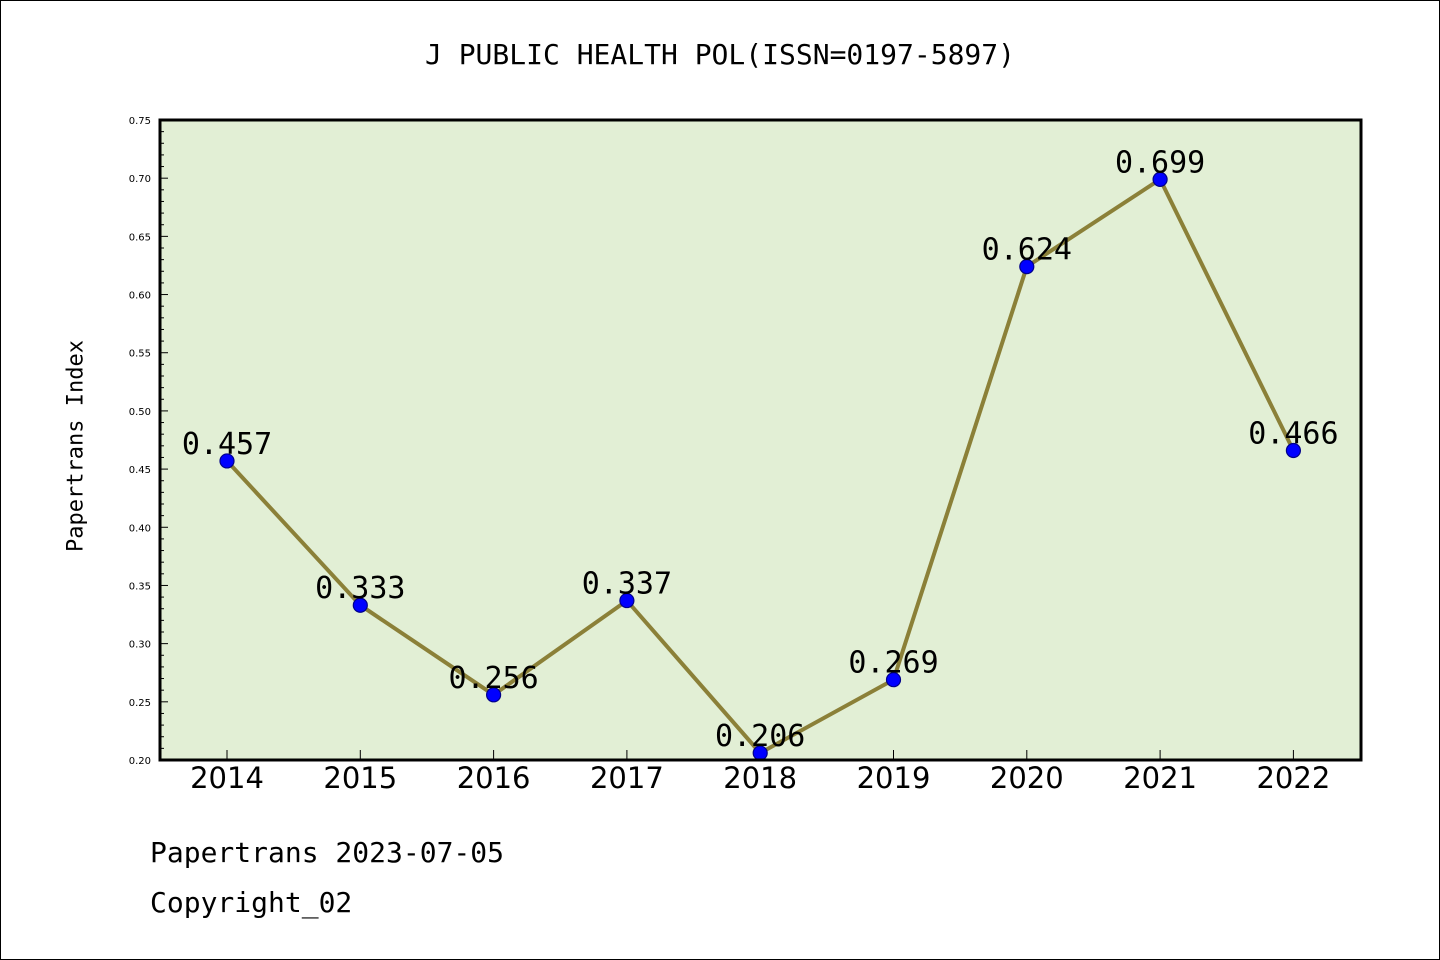 This screenshot has width=1440, height=960. What do you see at coordinates (1293, 433) in the screenshot?
I see `data-label: 0.466` at bounding box center [1293, 433].